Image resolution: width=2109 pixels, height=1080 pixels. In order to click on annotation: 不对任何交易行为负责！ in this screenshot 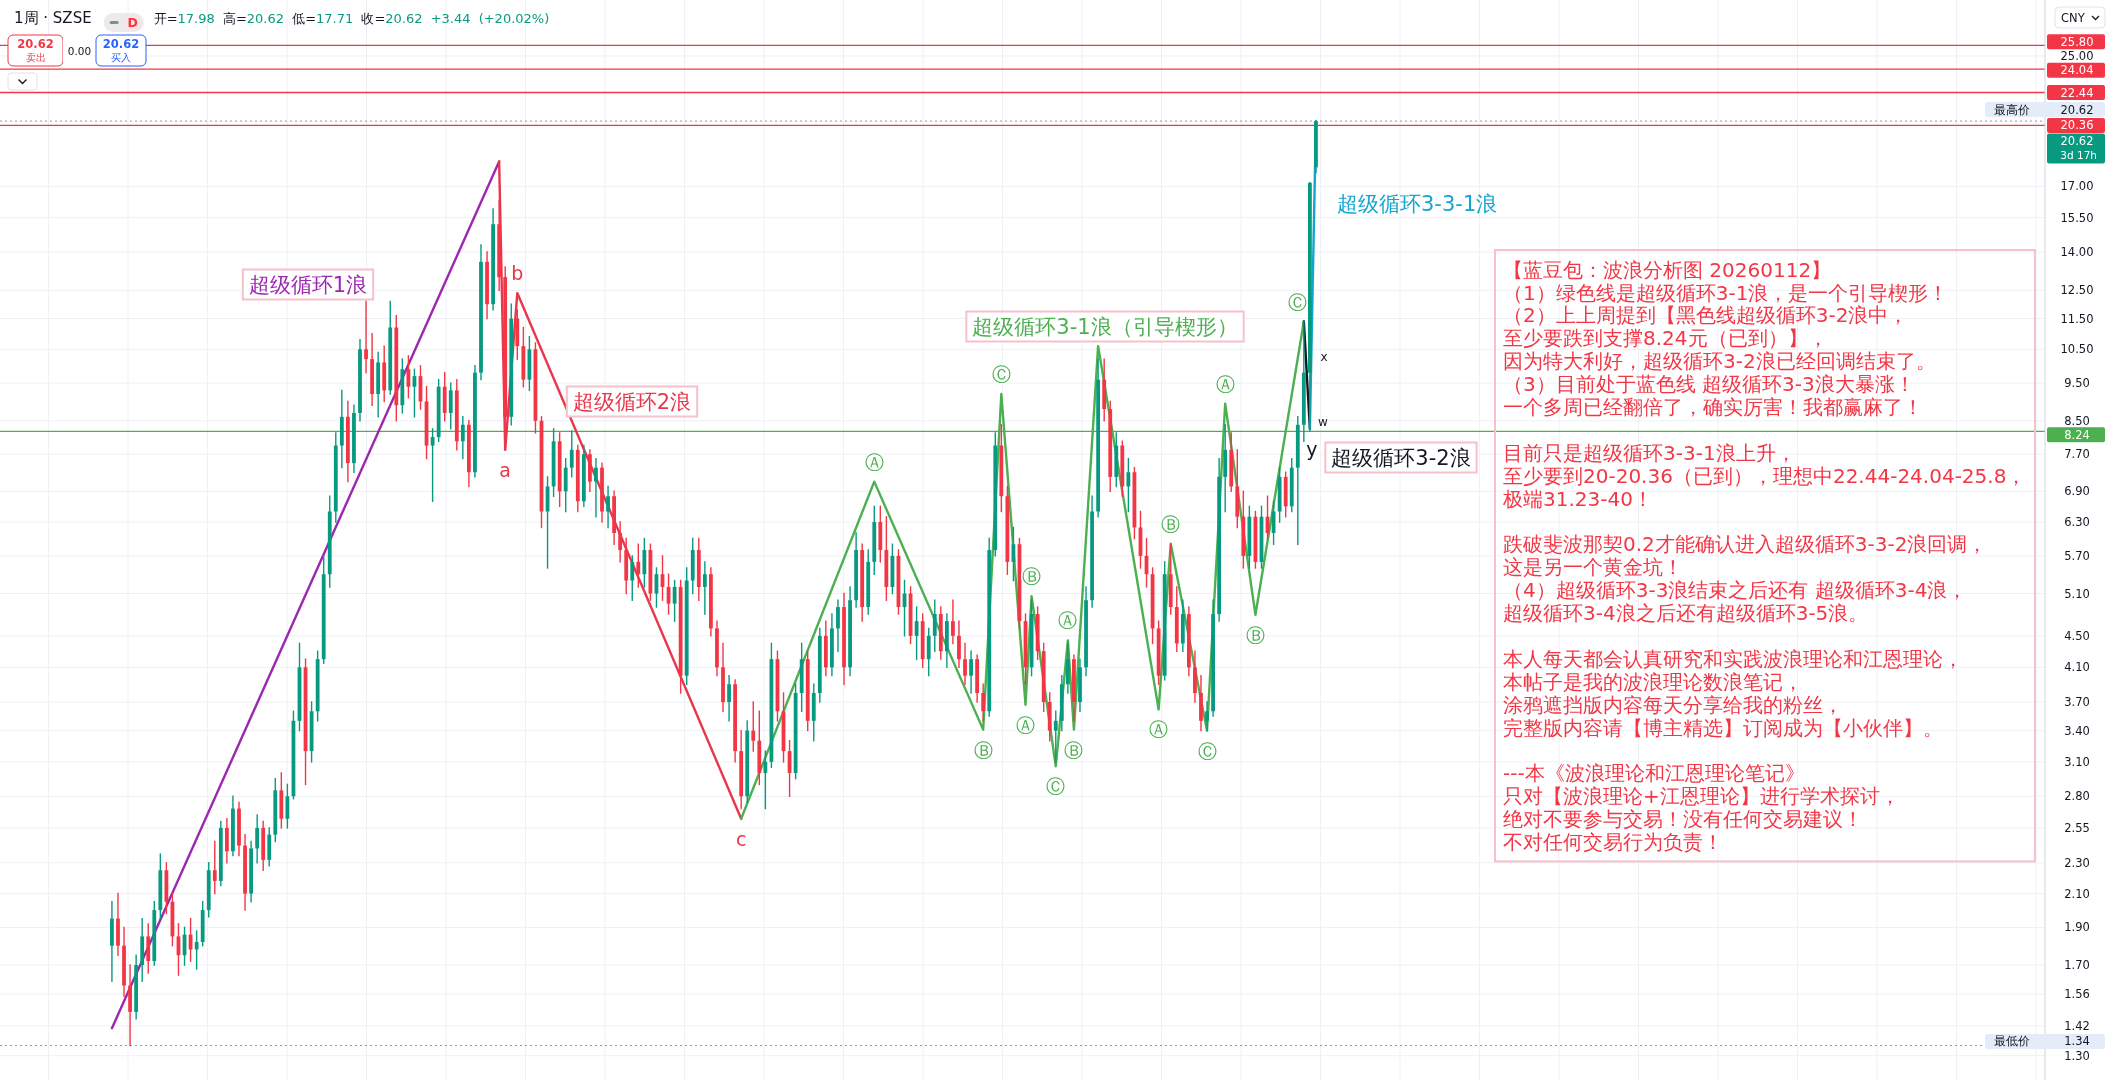, I will do `click(1613, 842)`.